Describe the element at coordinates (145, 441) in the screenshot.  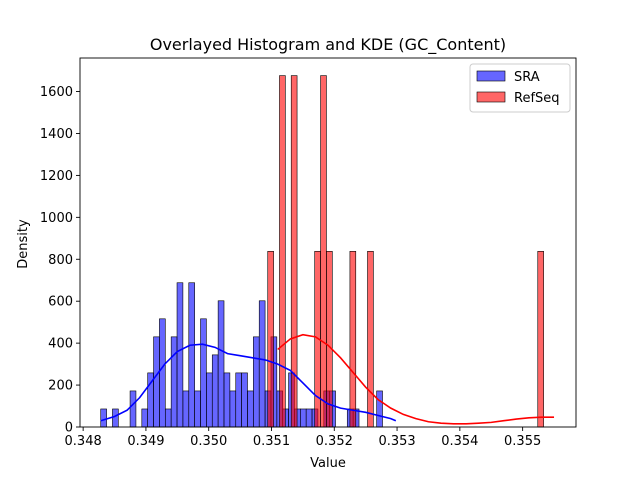
I see `x-tick-label: 0.349` at that location.